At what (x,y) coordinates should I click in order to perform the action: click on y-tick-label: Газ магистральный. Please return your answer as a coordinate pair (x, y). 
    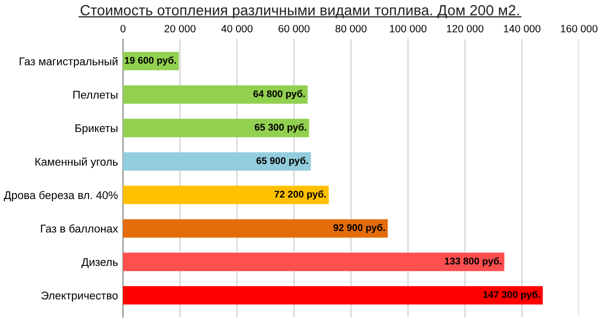
    Looking at the image, I should click on (69, 62).